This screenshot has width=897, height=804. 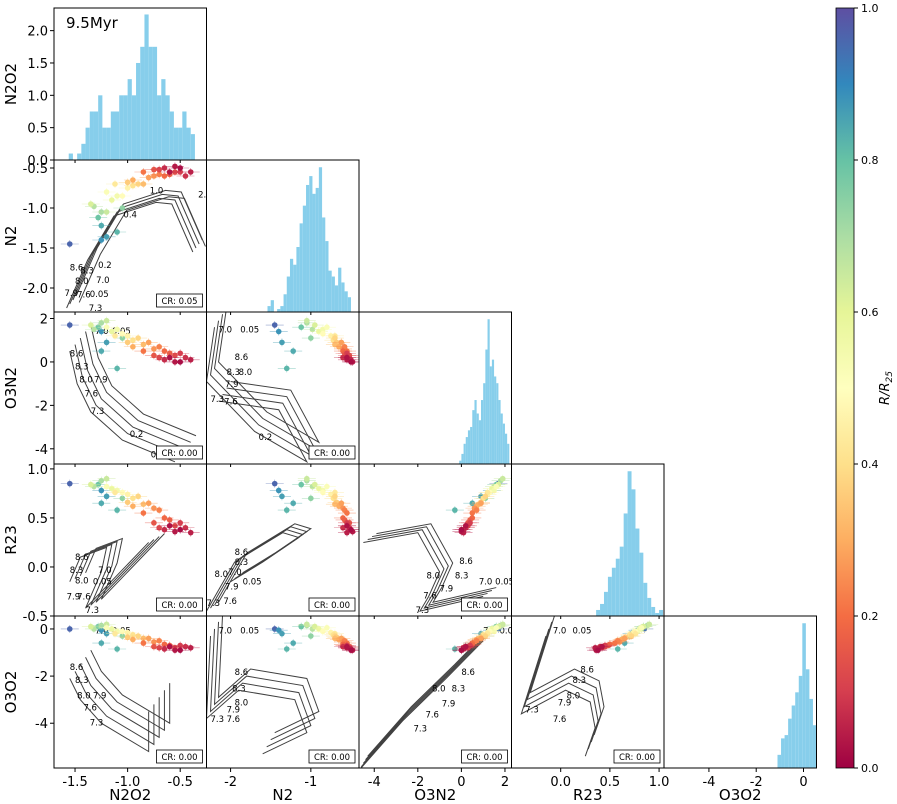 What do you see at coordinates (41, 677) in the screenshot?
I see `y-tick-label: -2` at bounding box center [41, 677].